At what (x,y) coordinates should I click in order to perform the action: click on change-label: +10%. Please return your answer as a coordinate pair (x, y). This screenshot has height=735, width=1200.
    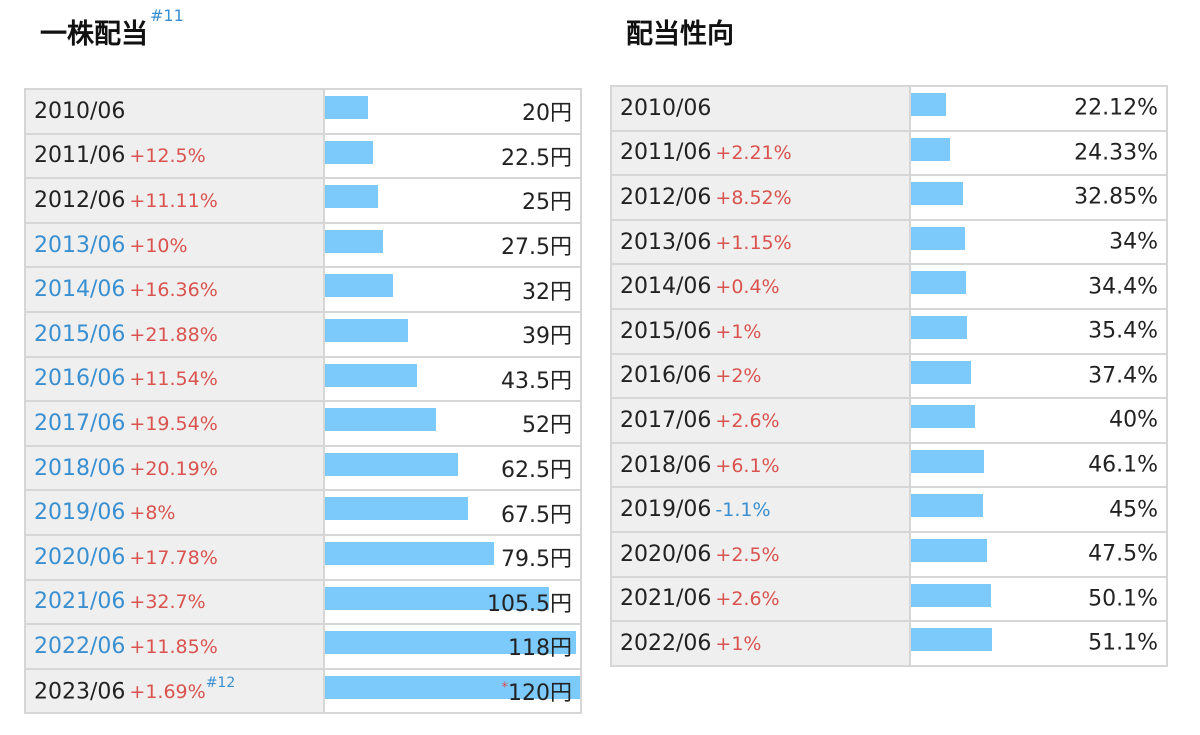
    Looking at the image, I should click on (158, 245).